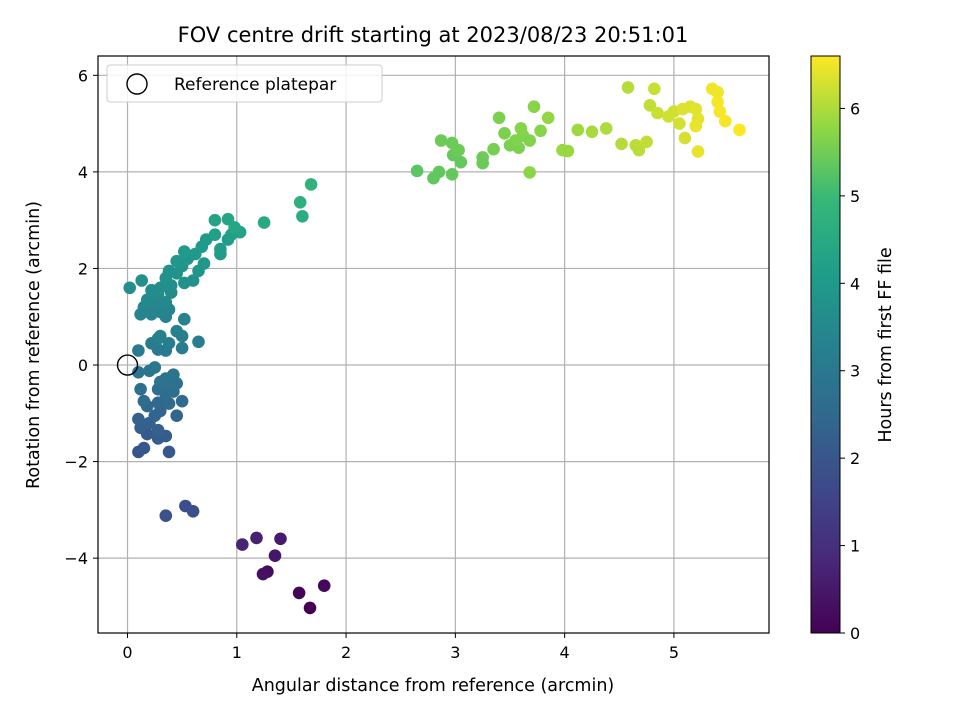  I want to click on colorbar-ticks: 0 1 2 3 4 5 6, so click(850, 371).